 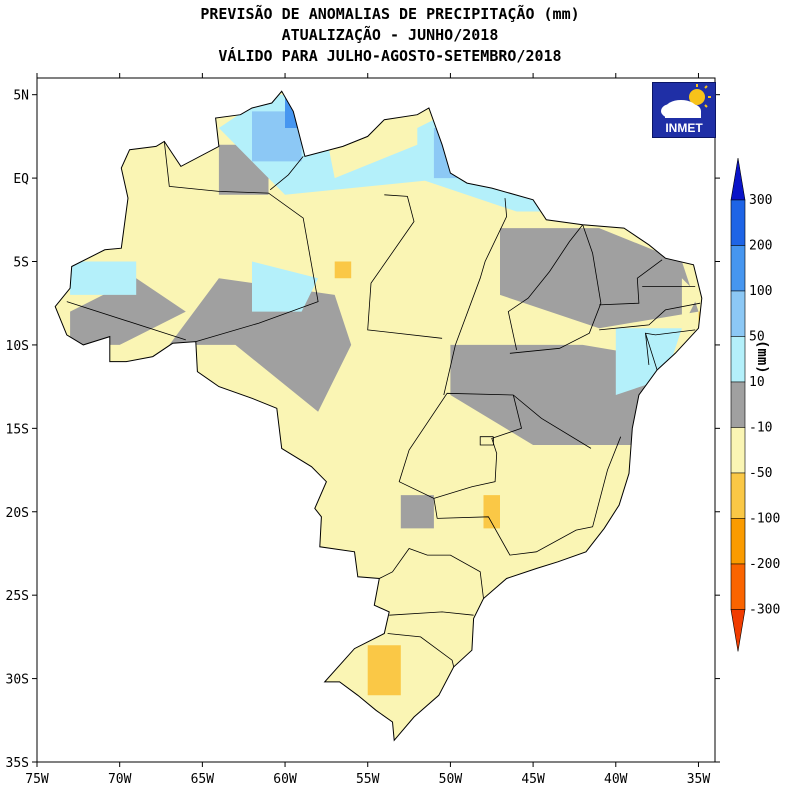 What do you see at coordinates (686, 101) in the screenshot?
I see `cloud-sun-icon` at bounding box center [686, 101].